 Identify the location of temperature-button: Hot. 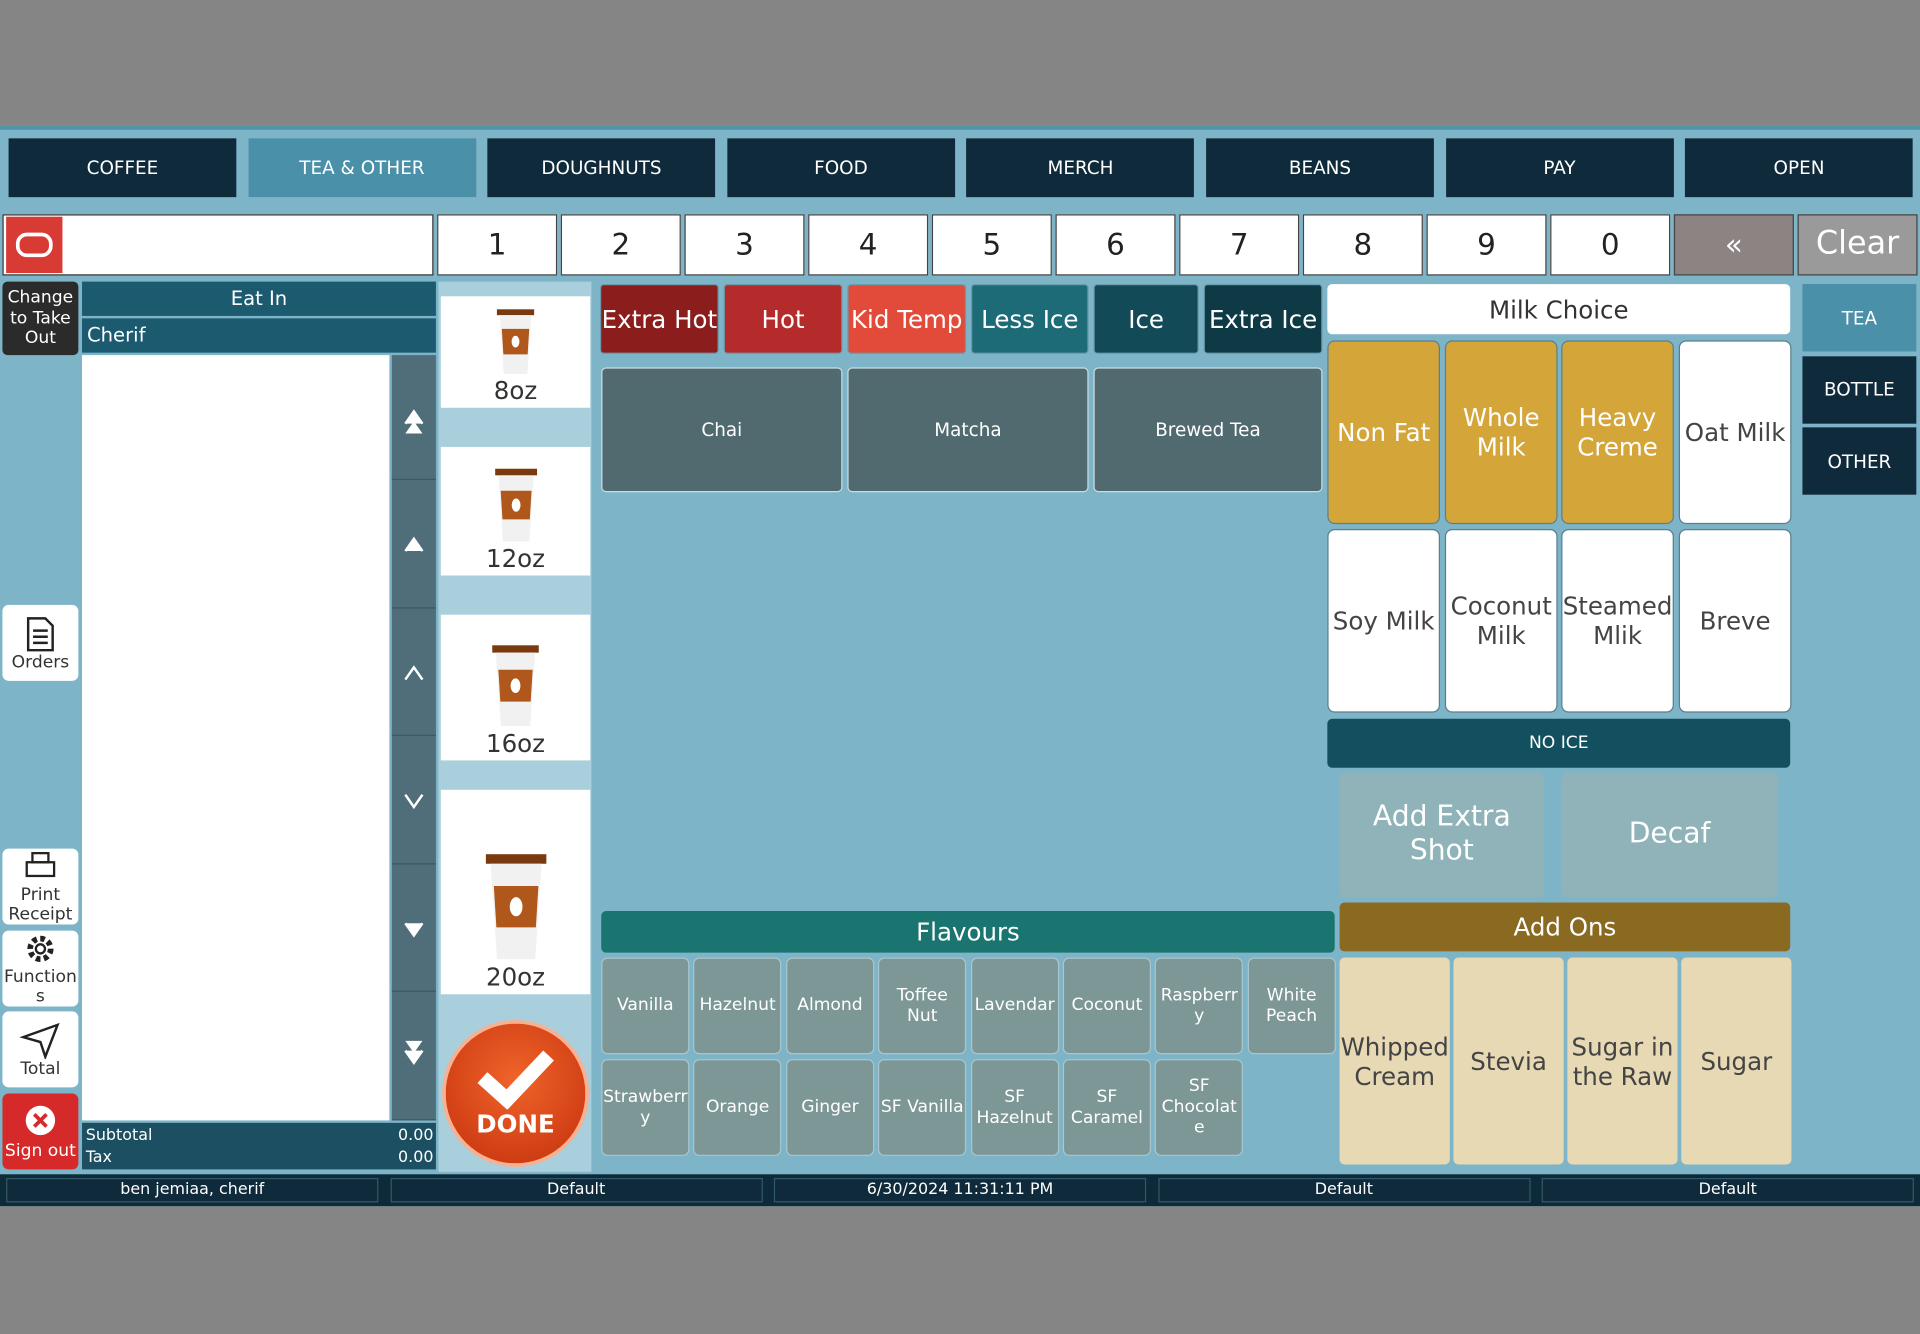
(783, 319).